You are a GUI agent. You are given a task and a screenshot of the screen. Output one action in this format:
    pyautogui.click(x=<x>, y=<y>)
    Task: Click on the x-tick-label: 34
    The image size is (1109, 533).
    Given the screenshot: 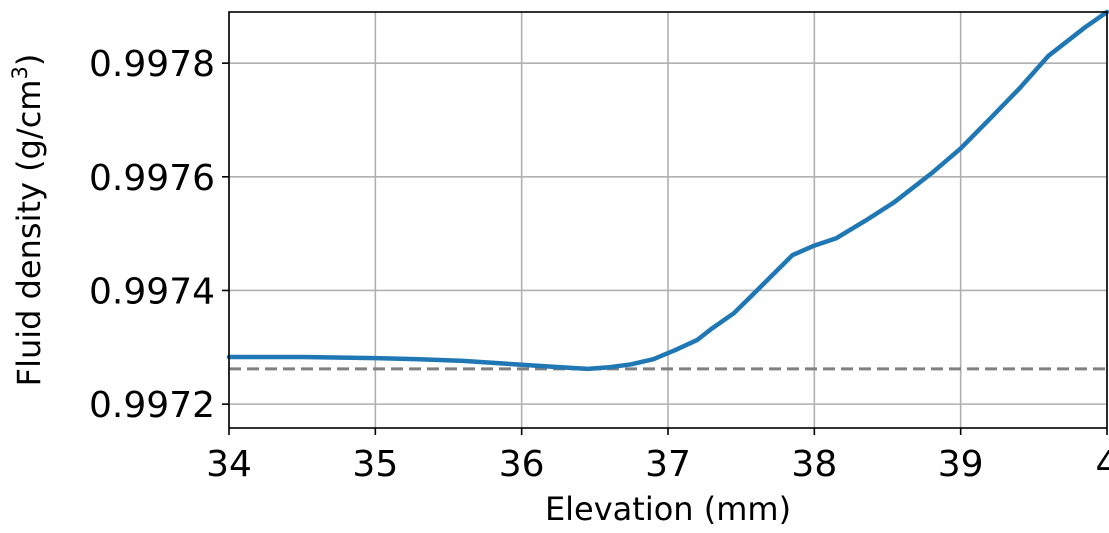 What is the action you would take?
    pyautogui.click(x=229, y=464)
    